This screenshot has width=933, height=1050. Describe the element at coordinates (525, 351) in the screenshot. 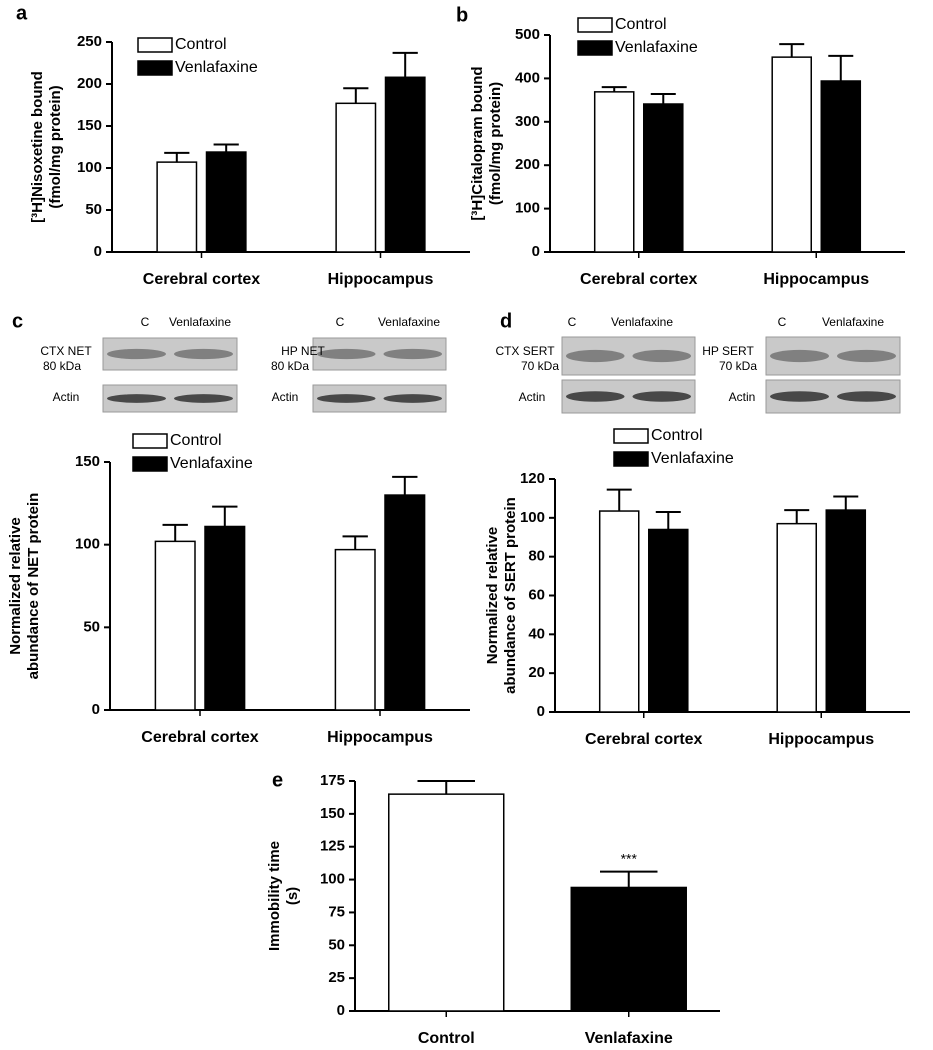

I see `protein-label: CTX SERT` at that location.